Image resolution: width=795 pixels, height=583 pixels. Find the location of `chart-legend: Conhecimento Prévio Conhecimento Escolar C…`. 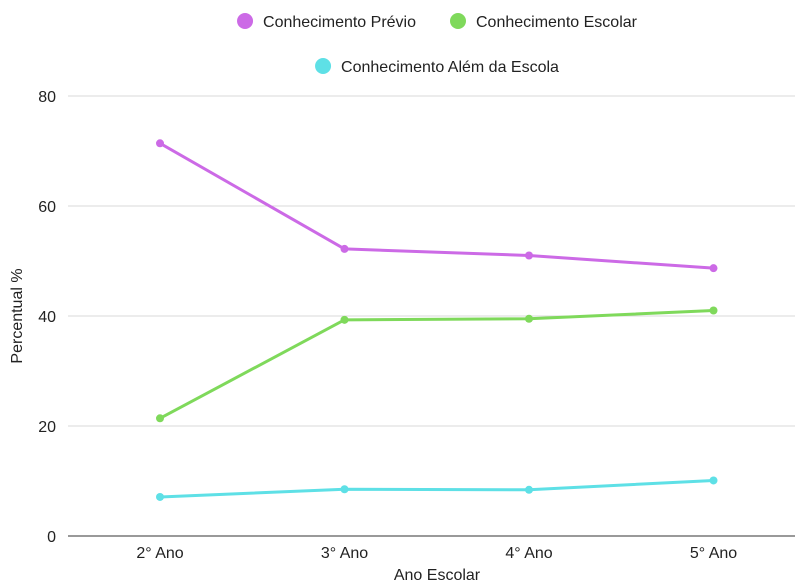

chart-legend: Conhecimento Prévio Conhecimento Escolar C… is located at coordinates (437, 44).